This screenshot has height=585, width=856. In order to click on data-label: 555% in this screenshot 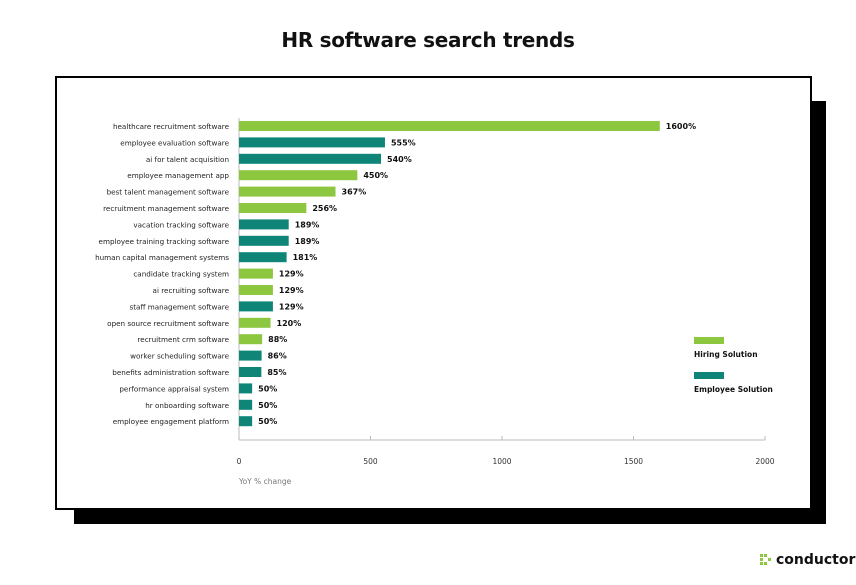, I will do `click(403, 142)`.